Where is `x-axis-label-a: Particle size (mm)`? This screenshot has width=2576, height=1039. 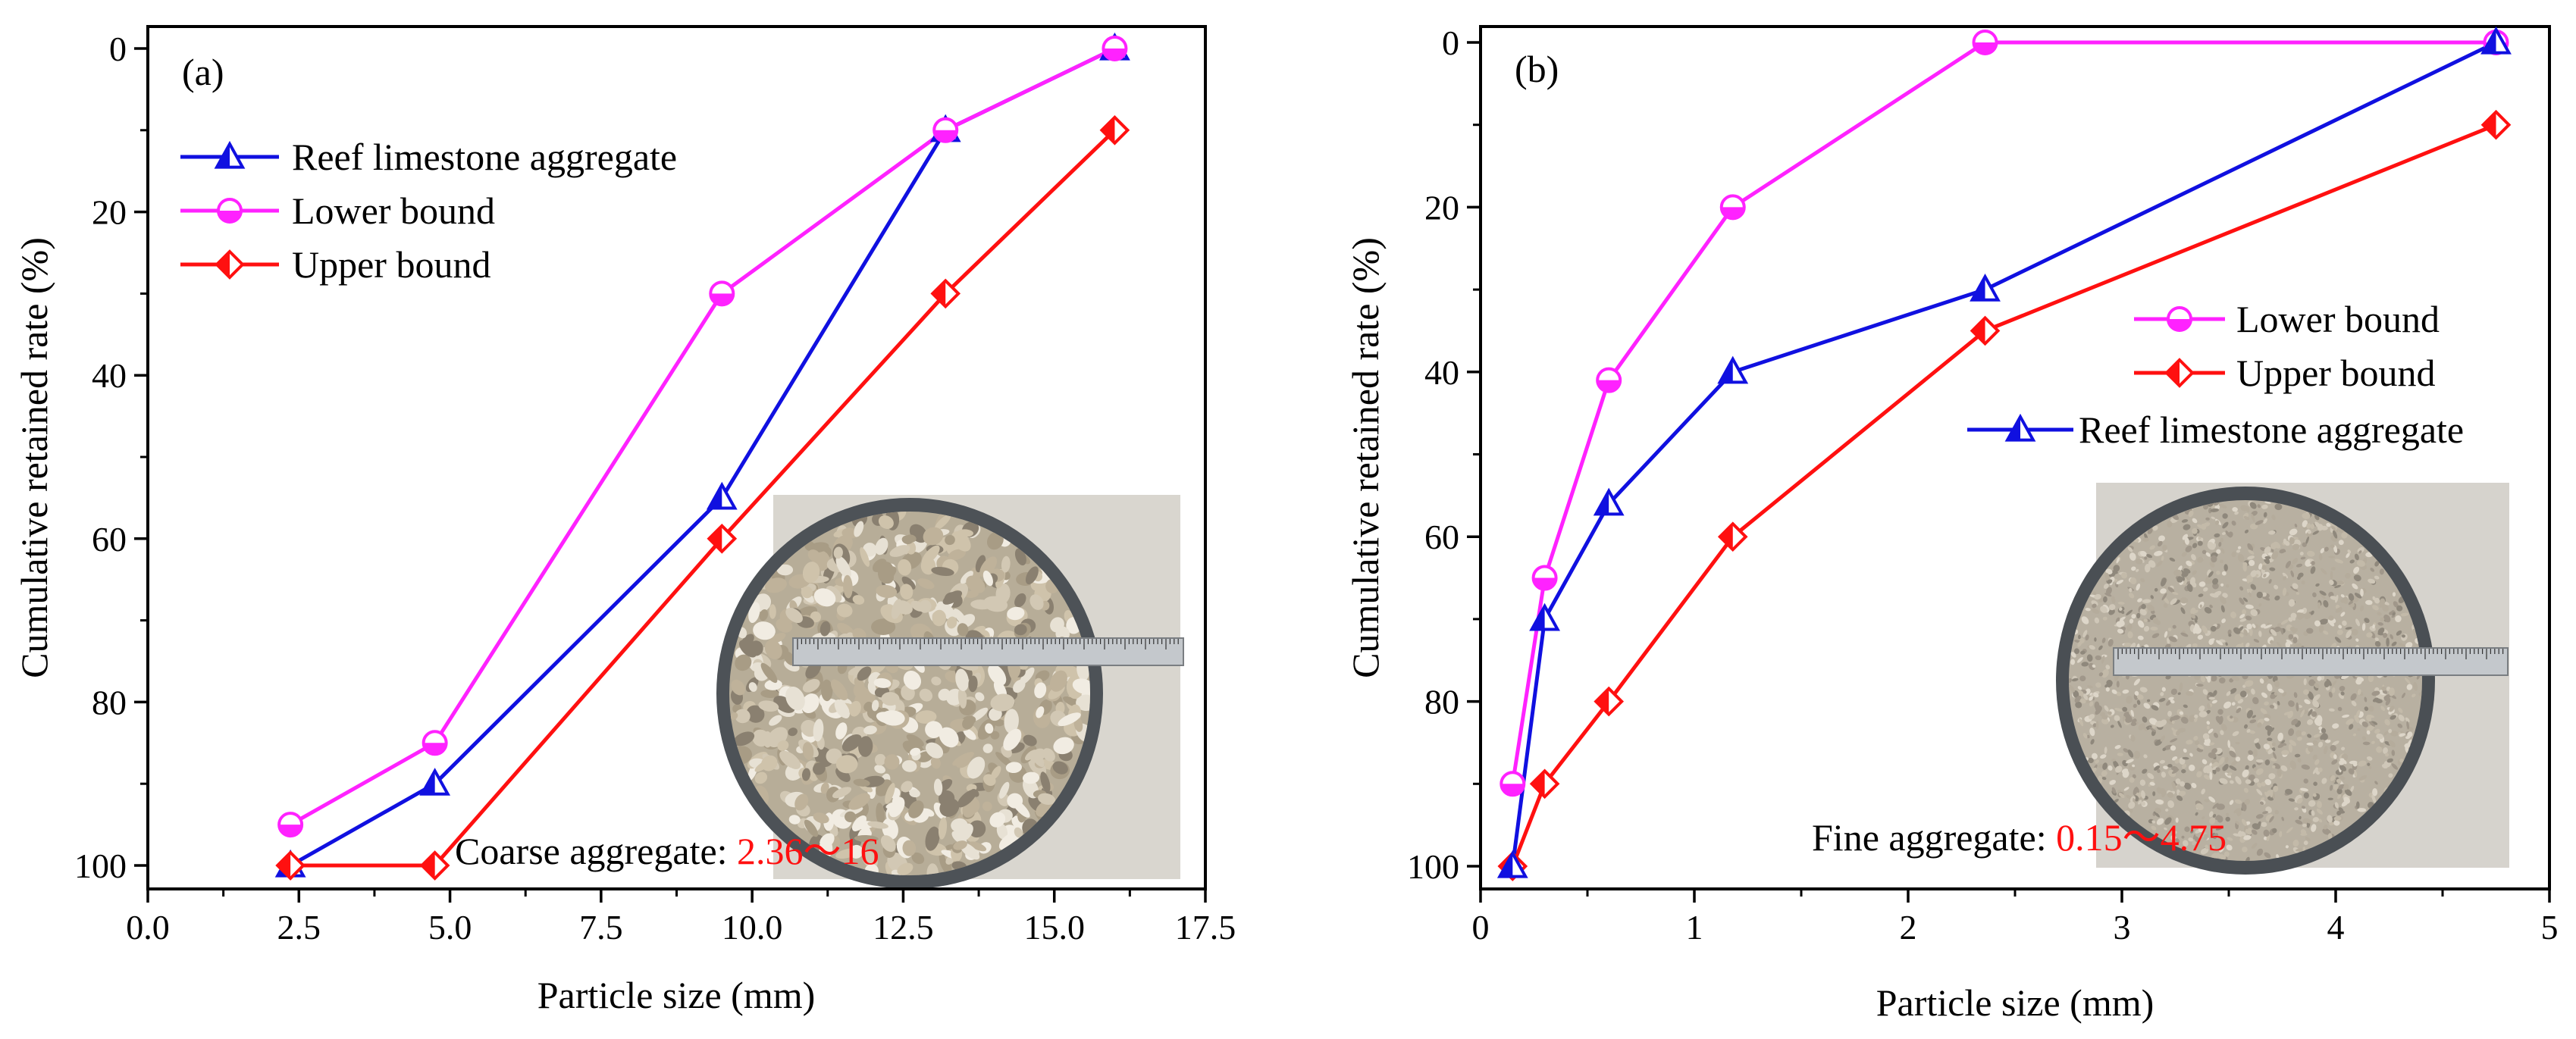
x-axis-label-a: Particle size (mm) is located at coordinates (677, 995).